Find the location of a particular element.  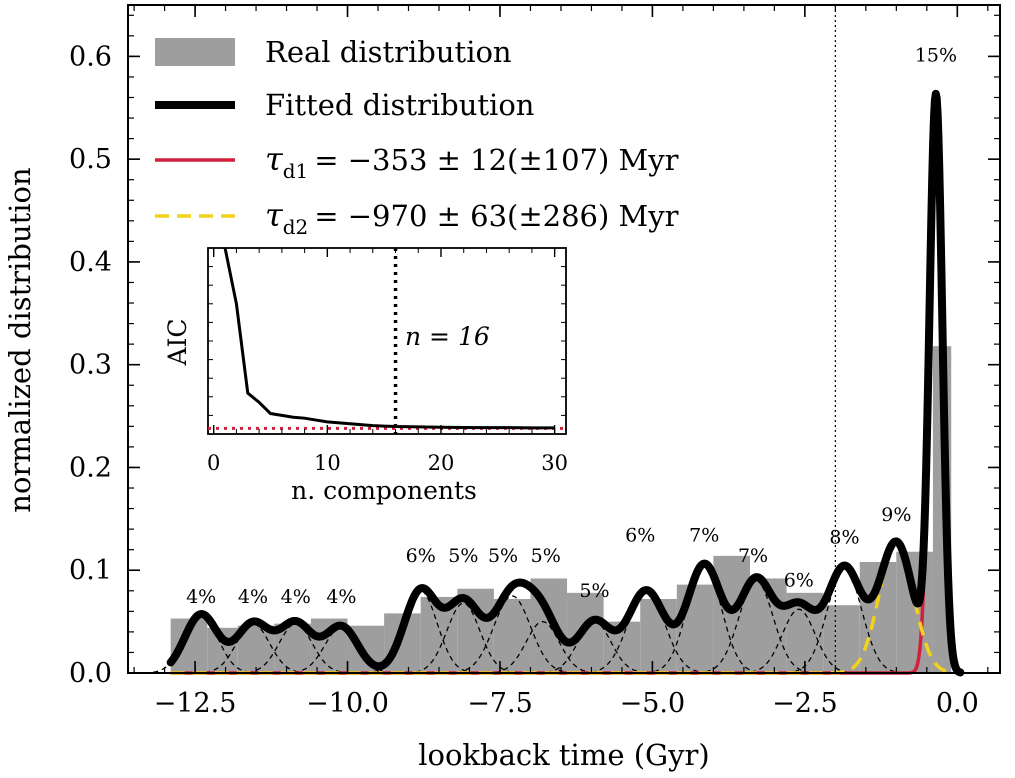

inset-y-axis-label: AIC is located at coordinates (177, 342).